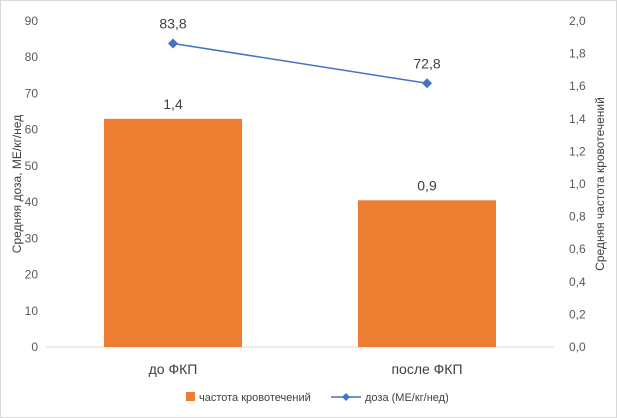  Describe the element at coordinates (577, 54) in the screenshot. I see `right-tick-label: 1,8` at that location.